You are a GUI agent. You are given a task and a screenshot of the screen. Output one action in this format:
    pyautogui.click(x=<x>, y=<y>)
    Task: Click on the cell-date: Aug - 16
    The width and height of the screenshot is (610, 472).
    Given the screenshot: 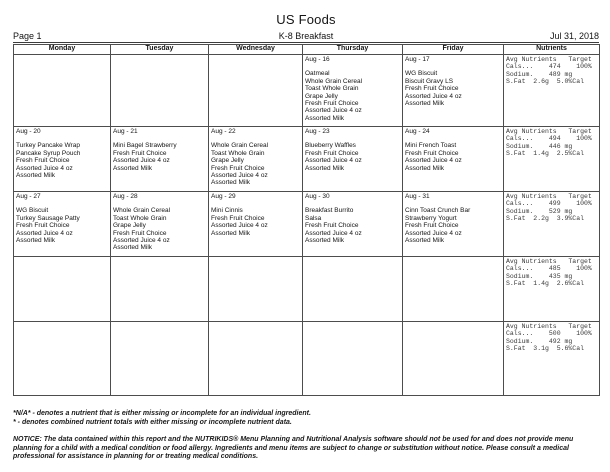 What is the action you would take?
    pyautogui.click(x=317, y=59)
    